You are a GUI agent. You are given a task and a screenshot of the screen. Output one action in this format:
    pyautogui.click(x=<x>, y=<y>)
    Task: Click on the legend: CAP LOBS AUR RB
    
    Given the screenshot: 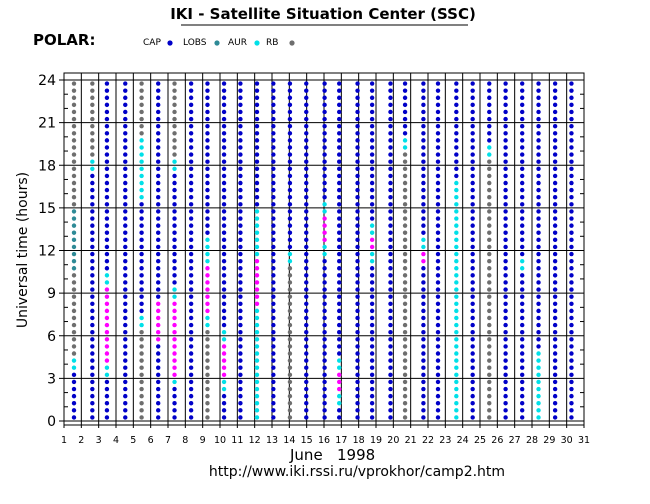 What is the action you would take?
    pyautogui.click(x=219, y=43)
    